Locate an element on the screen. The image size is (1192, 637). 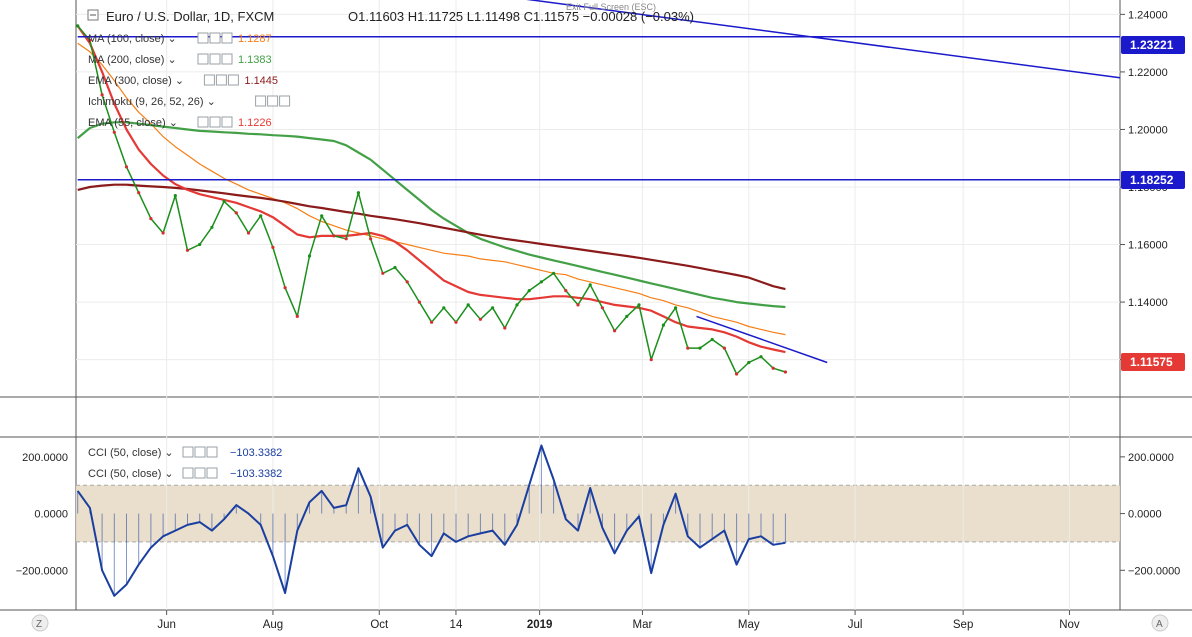
price-label-1: 1.23221 is located at coordinates (1153, 45).